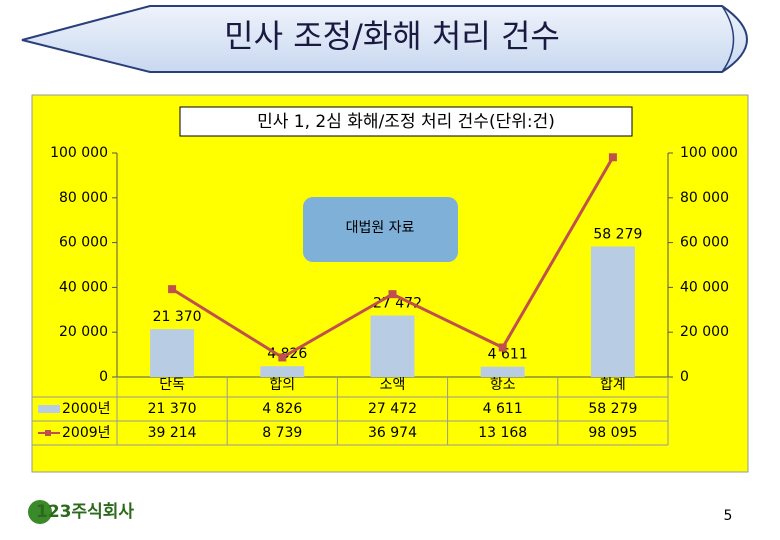 The width and height of the screenshot is (780, 540). I want to click on table-cell: 4 826, so click(282, 409).